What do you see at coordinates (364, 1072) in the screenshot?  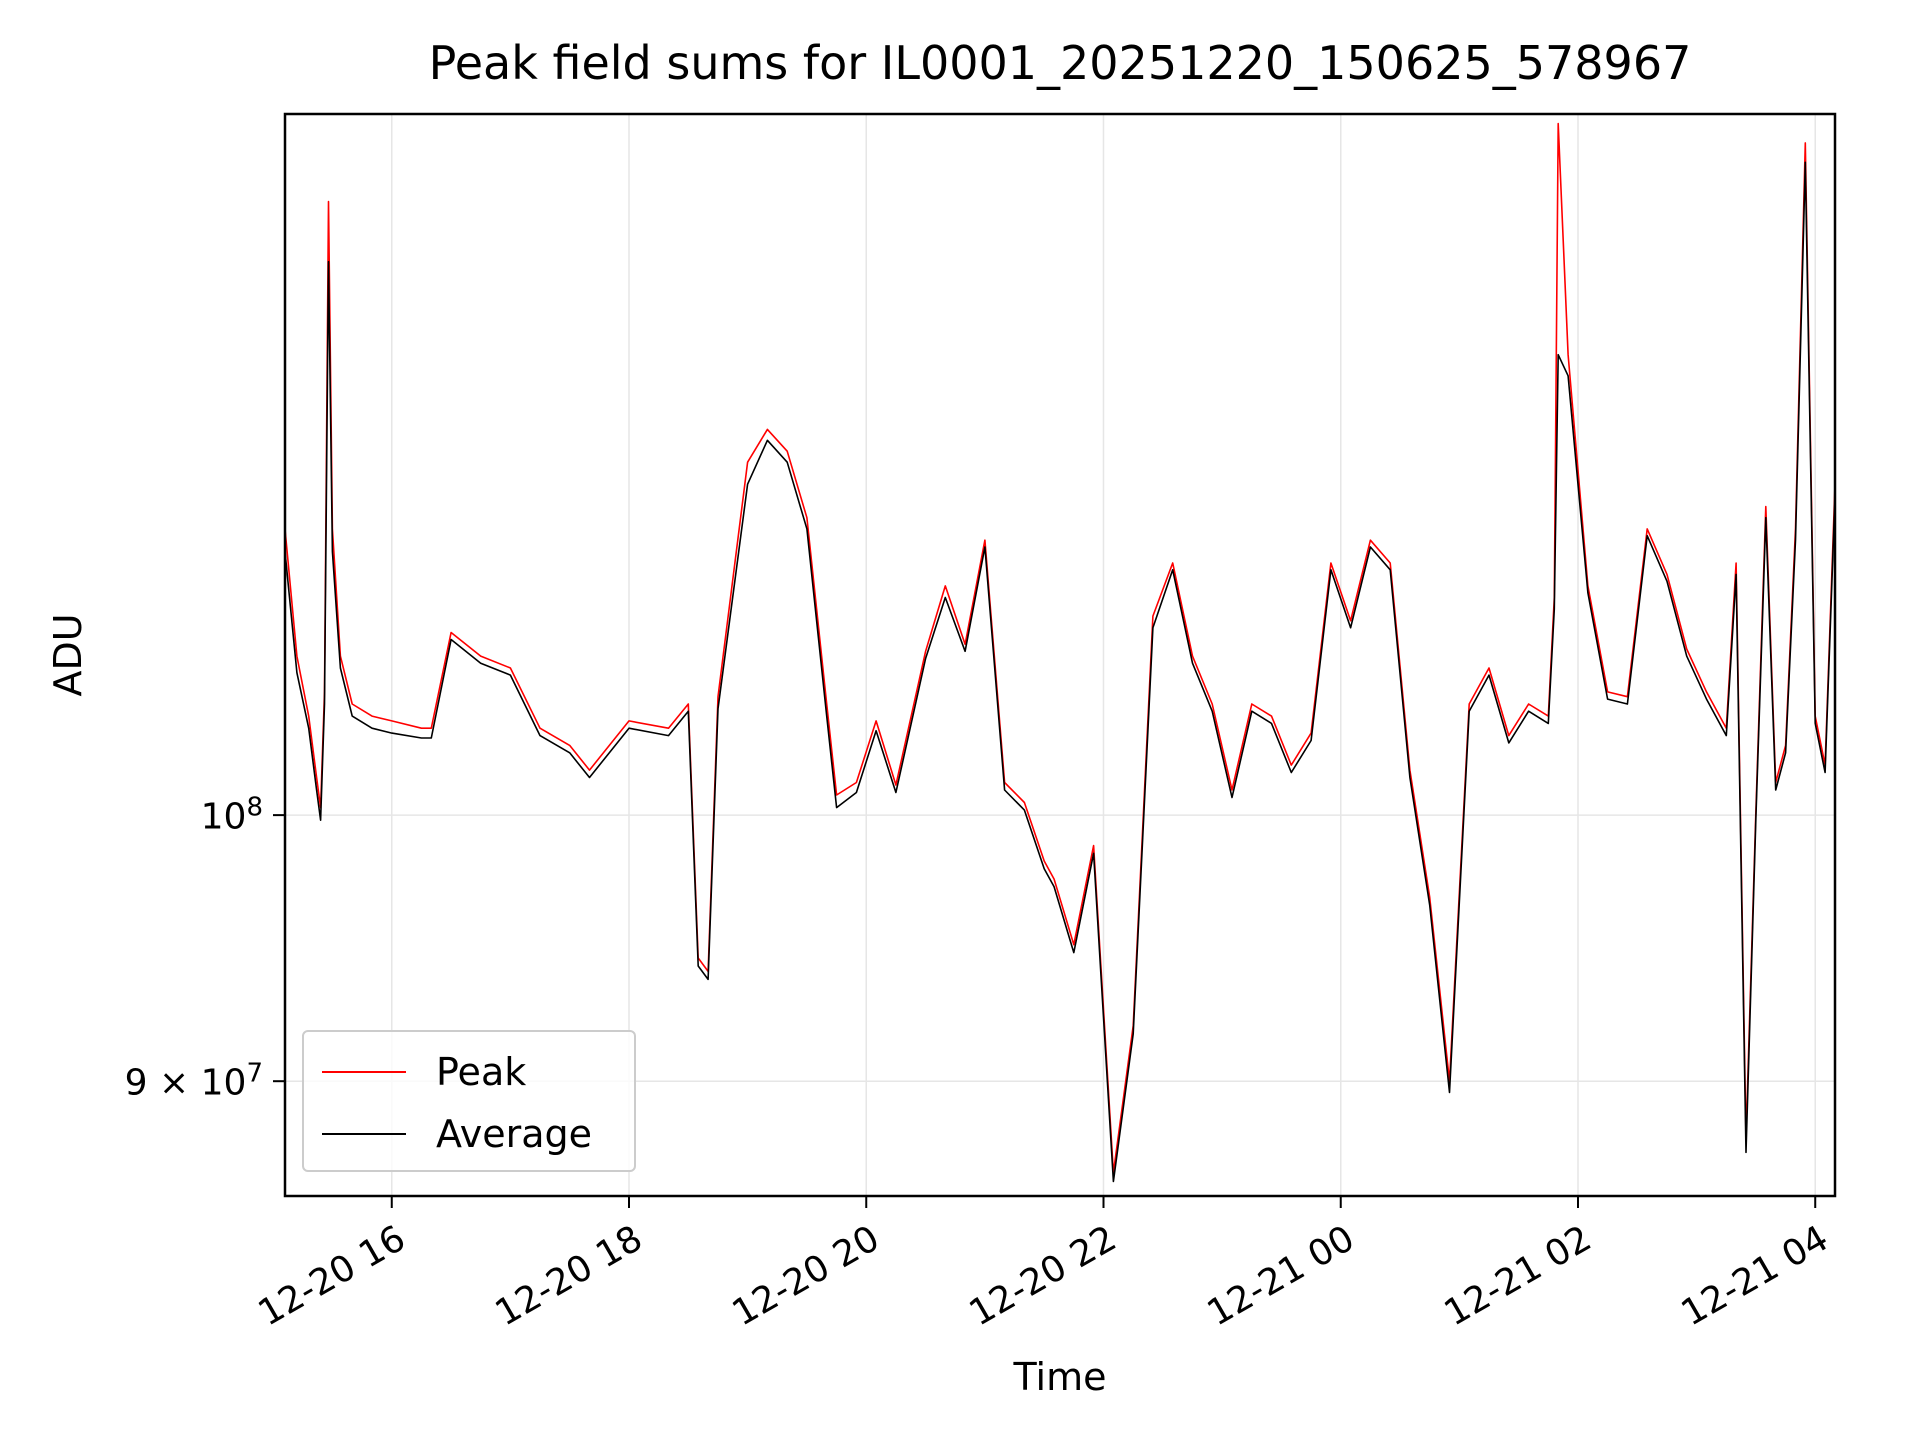 I see `legend-swatch-peak` at bounding box center [364, 1072].